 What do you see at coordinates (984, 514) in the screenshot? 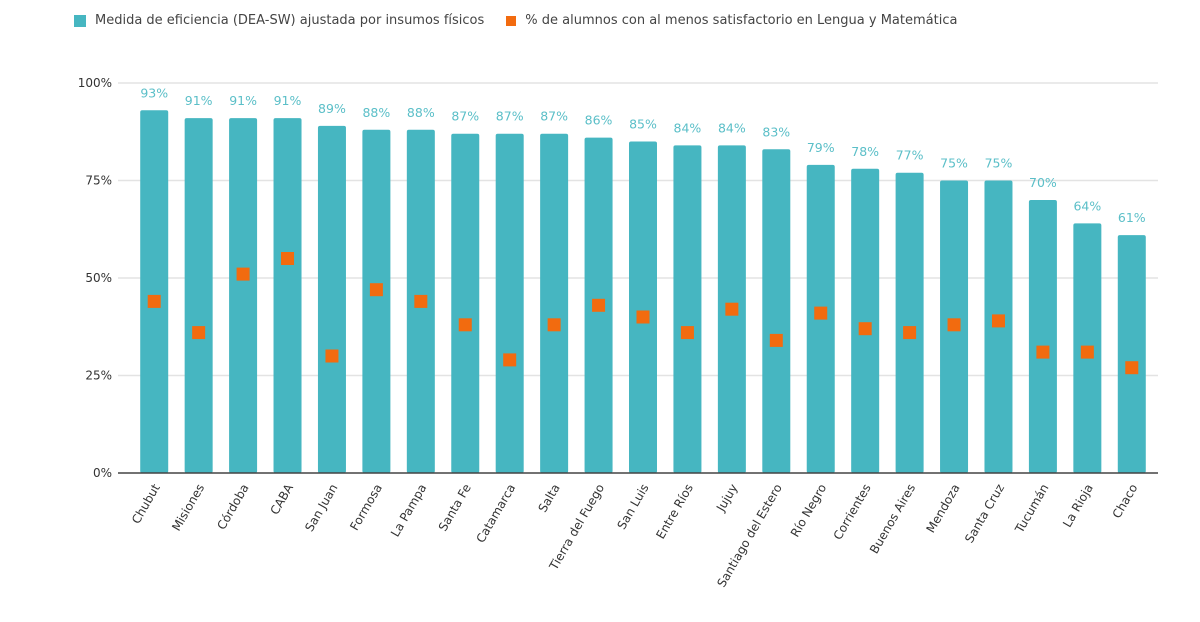
I see `x-tick-label: Santa Cruz` at bounding box center [984, 514].